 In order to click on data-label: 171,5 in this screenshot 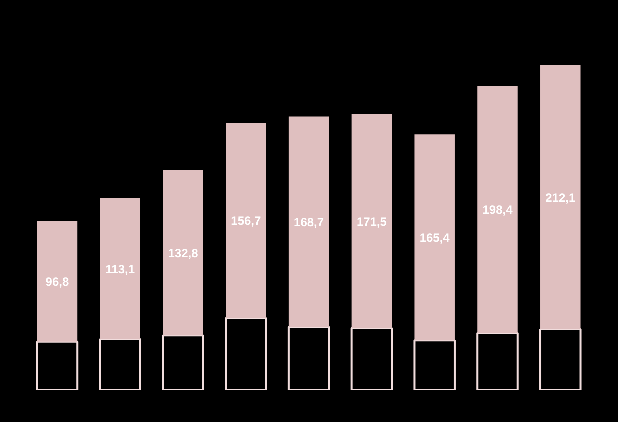, I will do `click(372, 221)`.